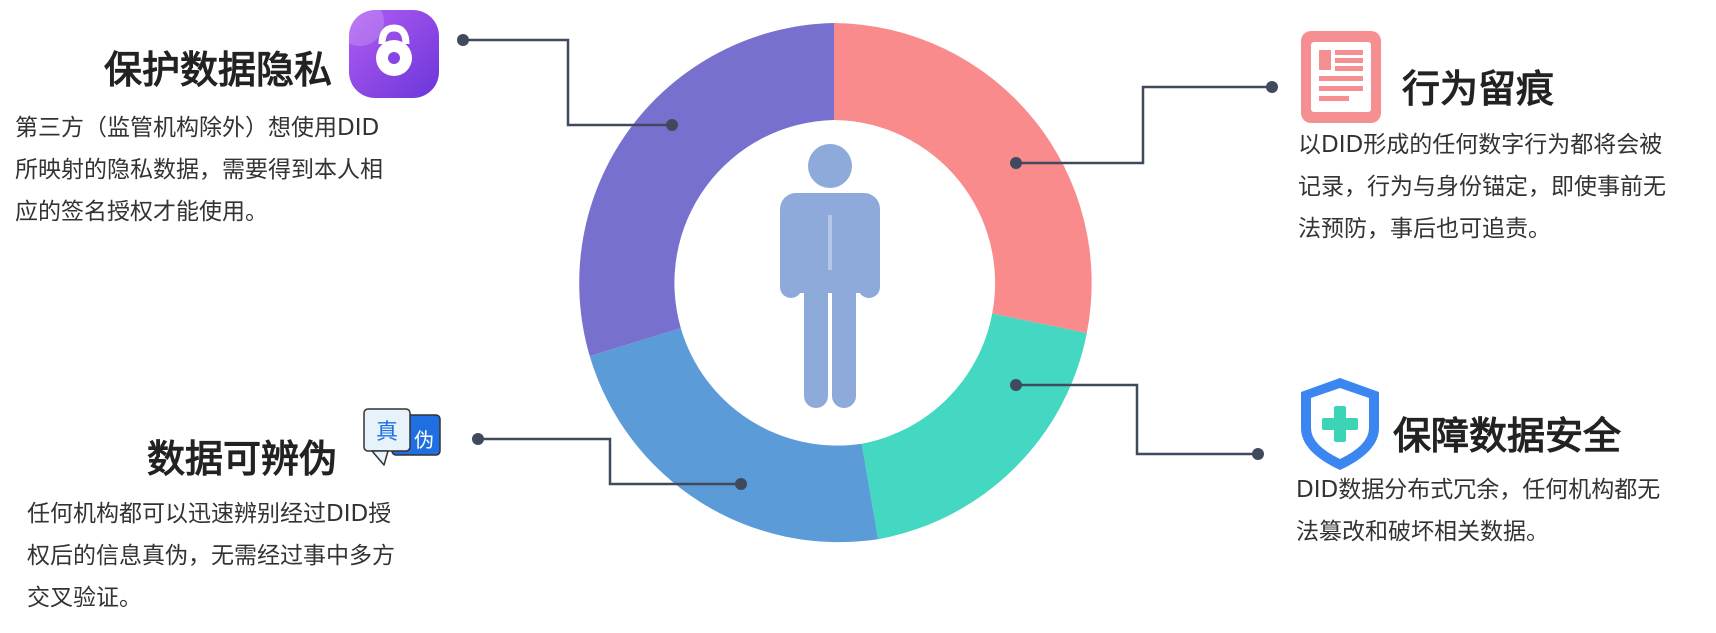 This screenshot has width=1716, height=633. I want to click on feature-verify-description: 任何机构都可以迅速辨别经过DID授 权后的信息真伪，无需经过事中多方 交叉验证。, so click(211, 556).